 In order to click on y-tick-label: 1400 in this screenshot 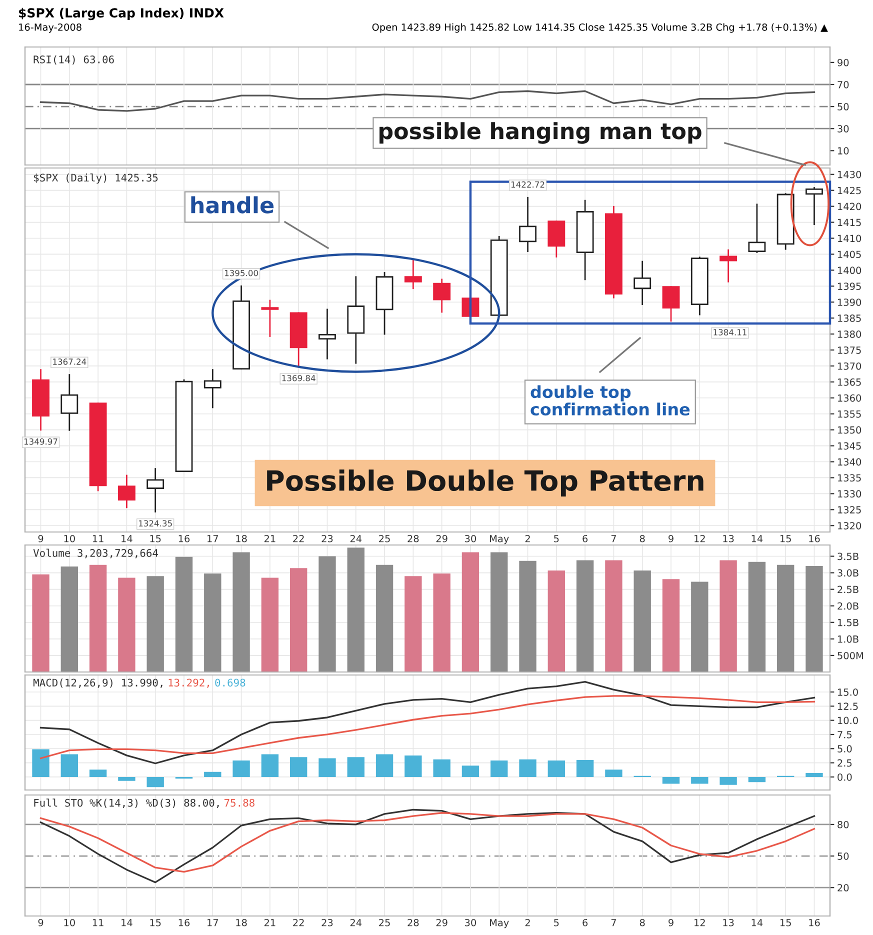, I will do `click(850, 270)`.